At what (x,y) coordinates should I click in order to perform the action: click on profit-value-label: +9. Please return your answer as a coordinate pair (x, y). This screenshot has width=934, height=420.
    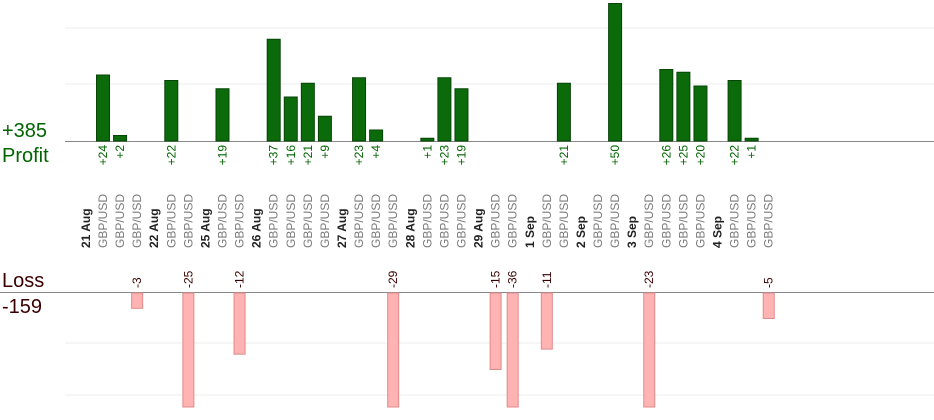
    Looking at the image, I should click on (325, 152).